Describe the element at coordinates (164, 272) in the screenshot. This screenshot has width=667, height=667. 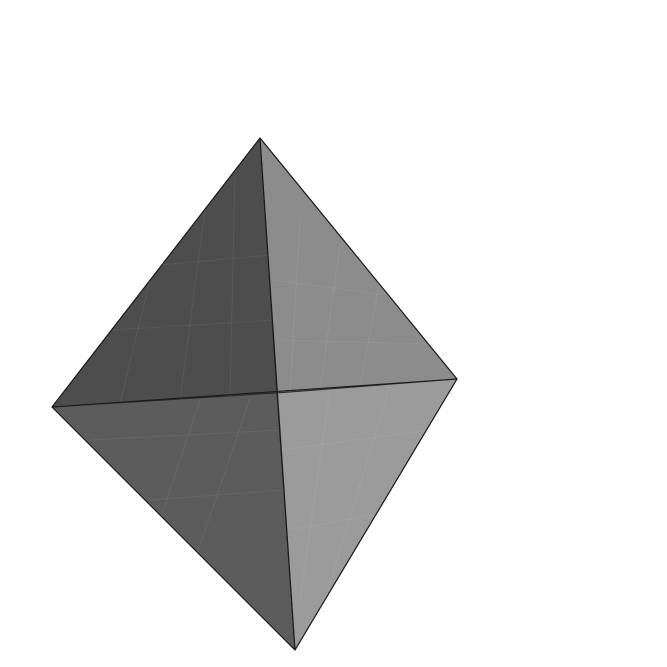
I see `upper-left-face` at that location.